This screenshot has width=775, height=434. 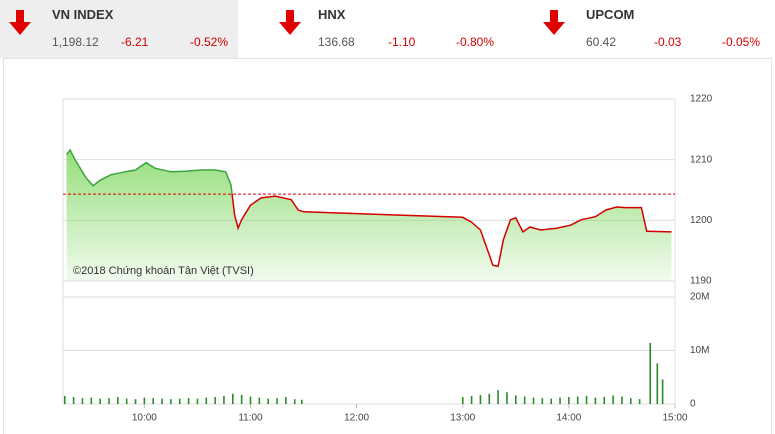 What do you see at coordinates (475, 42) in the screenshot?
I see `index-percent: -0.80%` at bounding box center [475, 42].